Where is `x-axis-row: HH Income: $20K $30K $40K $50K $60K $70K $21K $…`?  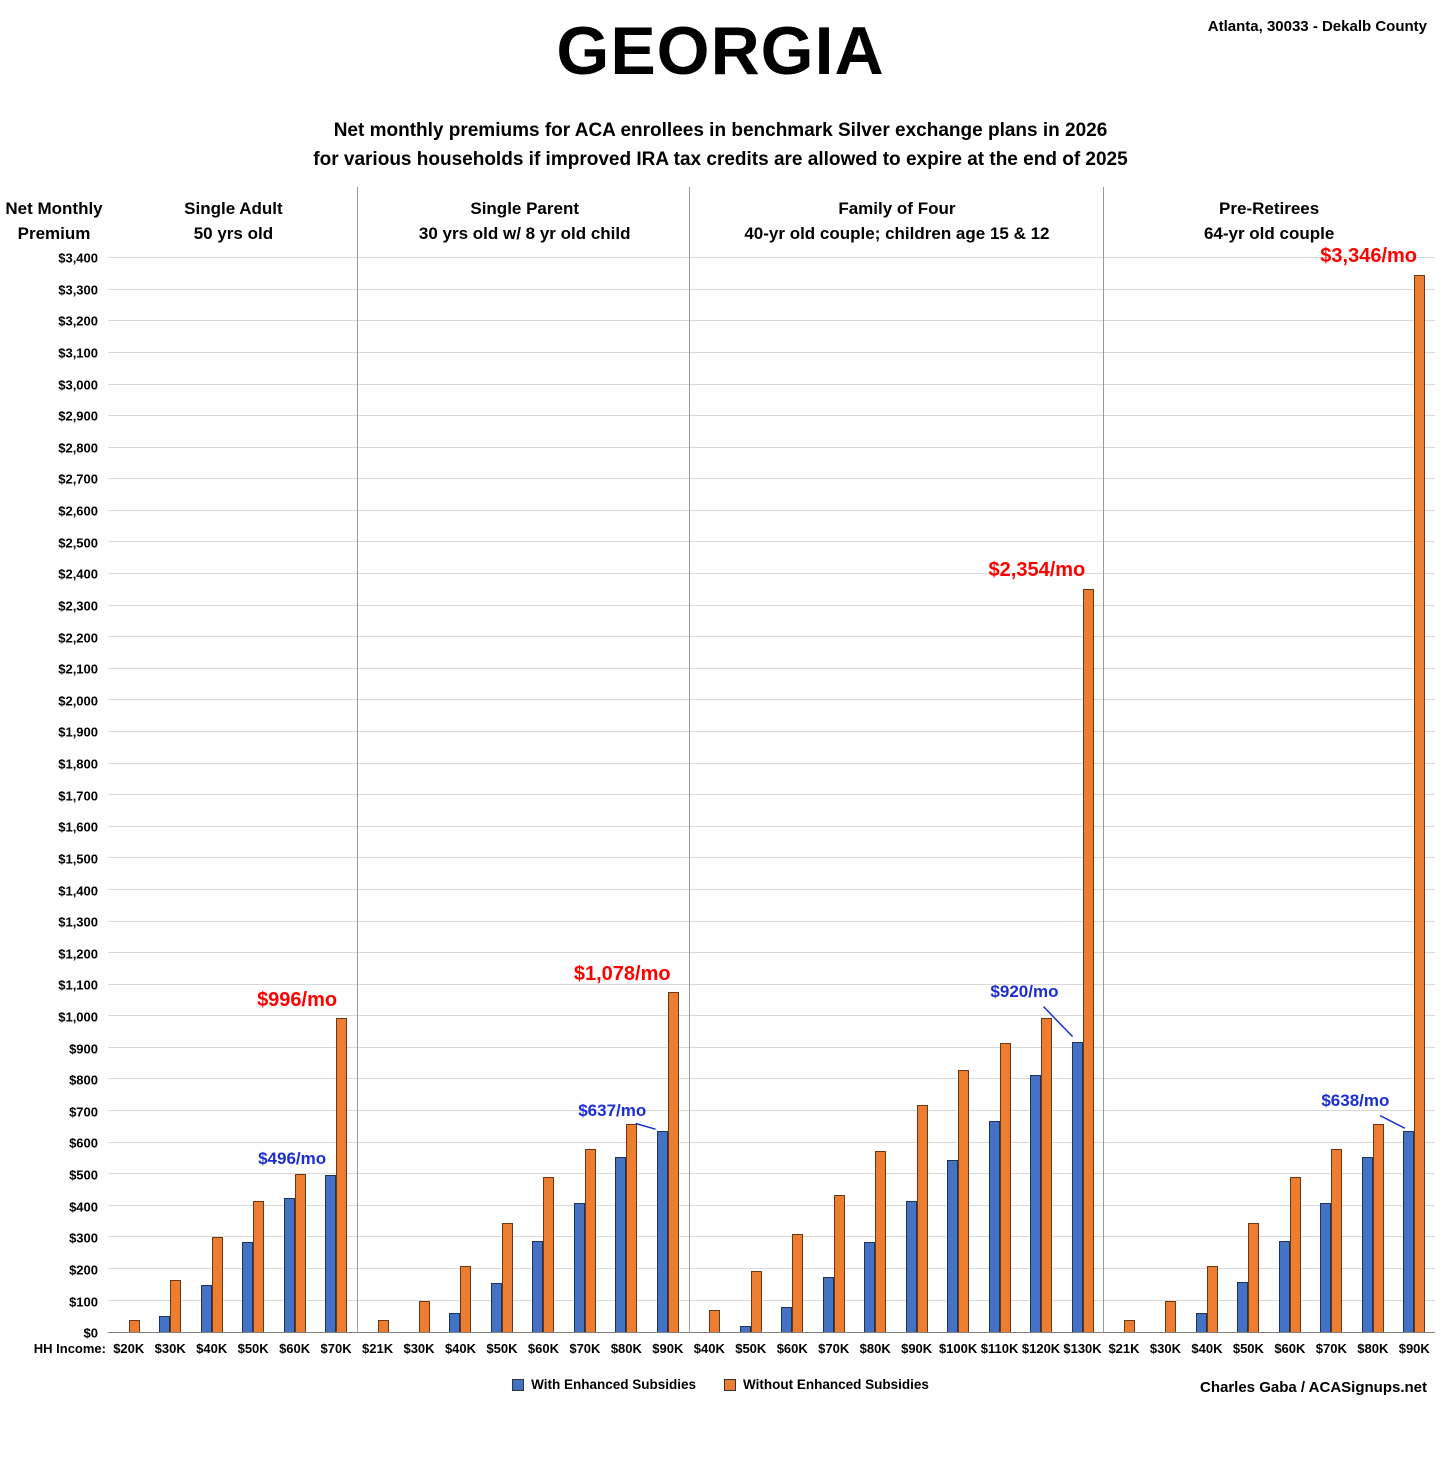
x-axis-row: HH Income: $20K $30K $40K $50K $60K $70K $21K $… is located at coordinates (720, 1348).